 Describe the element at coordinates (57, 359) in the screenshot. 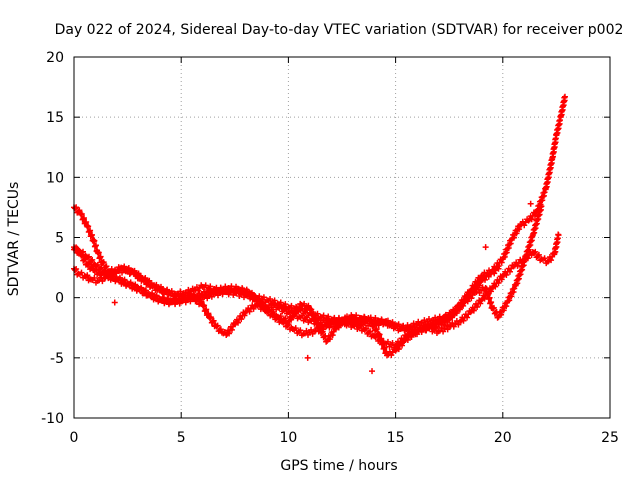

I see `y-tick-label: -5` at that location.